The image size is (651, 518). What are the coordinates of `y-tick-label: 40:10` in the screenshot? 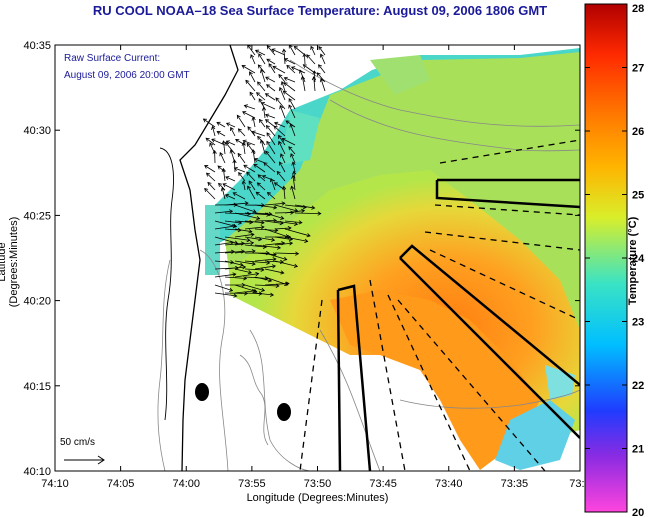 It's located at (37, 472).